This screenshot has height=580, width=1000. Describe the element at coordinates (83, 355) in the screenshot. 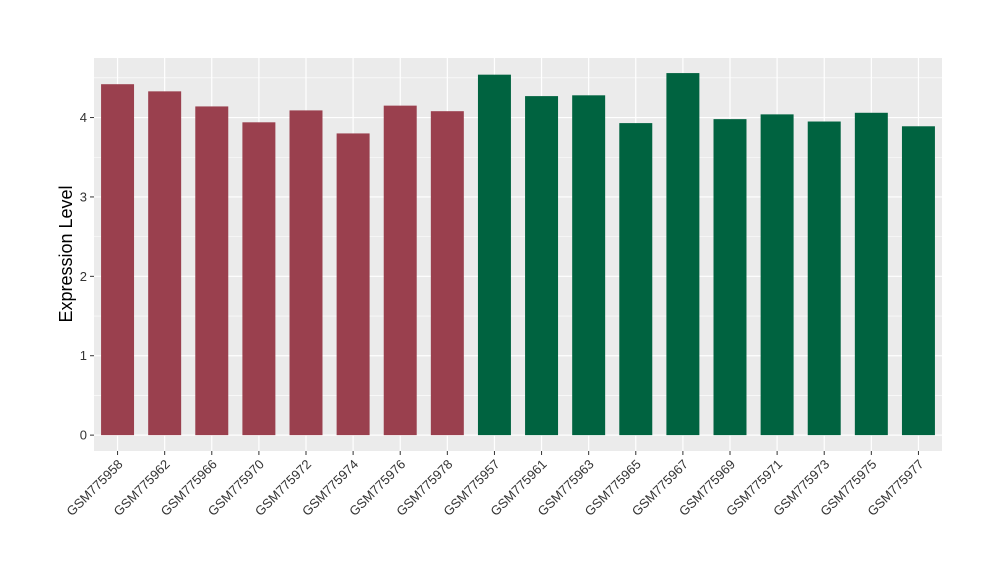

I see `y-tick-label: 1` at that location.